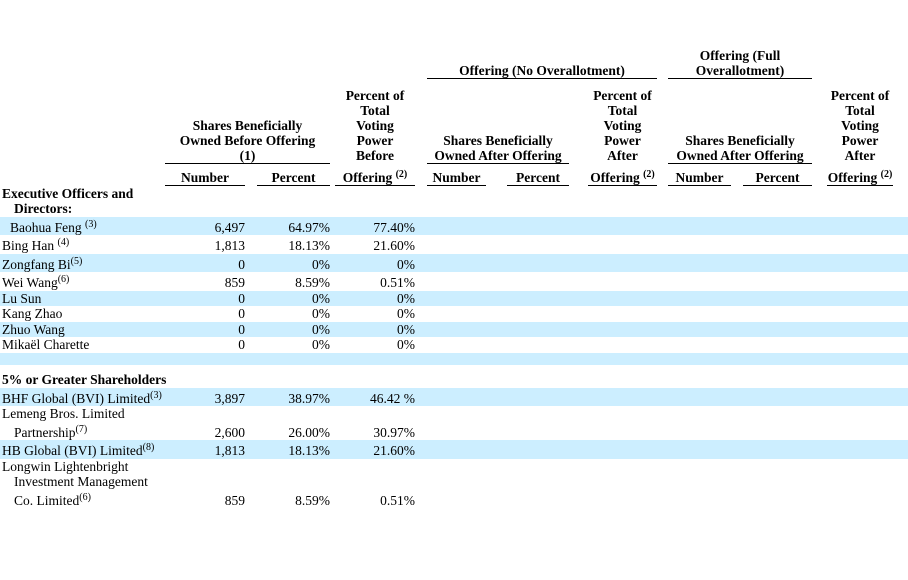 The height and width of the screenshot is (580, 908). I want to click on cell-percent-before: 8.59%, so click(312, 282).